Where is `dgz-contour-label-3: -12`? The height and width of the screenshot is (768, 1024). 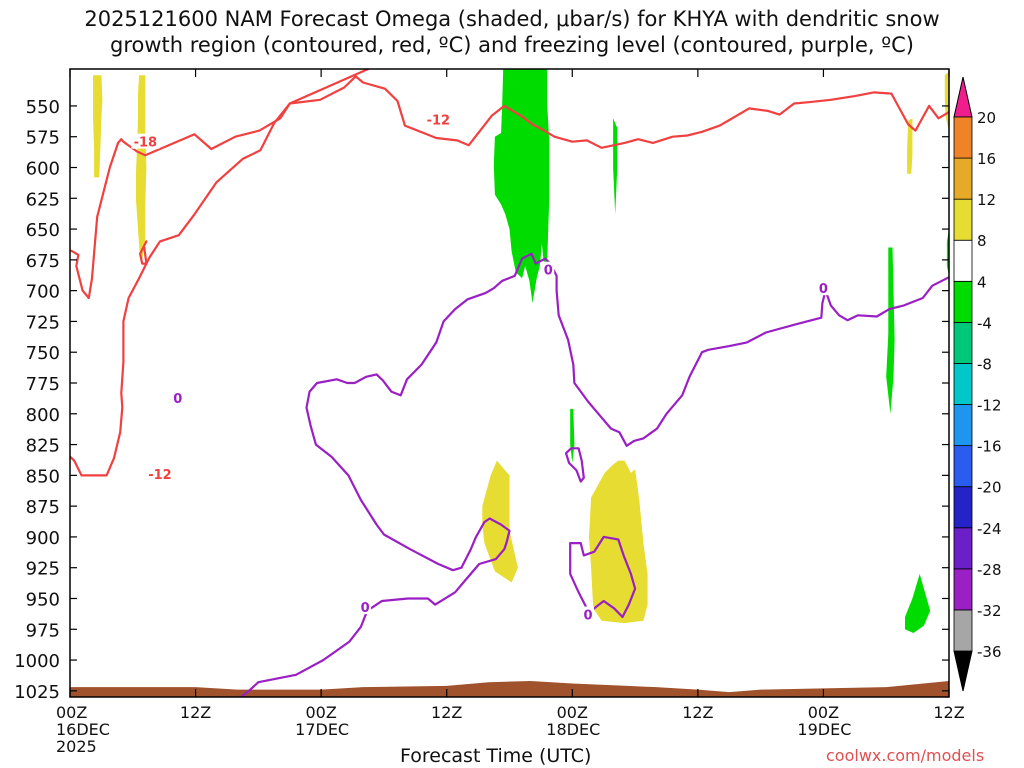
dgz-contour-label-3: -12 is located at coordinates (159, 474).